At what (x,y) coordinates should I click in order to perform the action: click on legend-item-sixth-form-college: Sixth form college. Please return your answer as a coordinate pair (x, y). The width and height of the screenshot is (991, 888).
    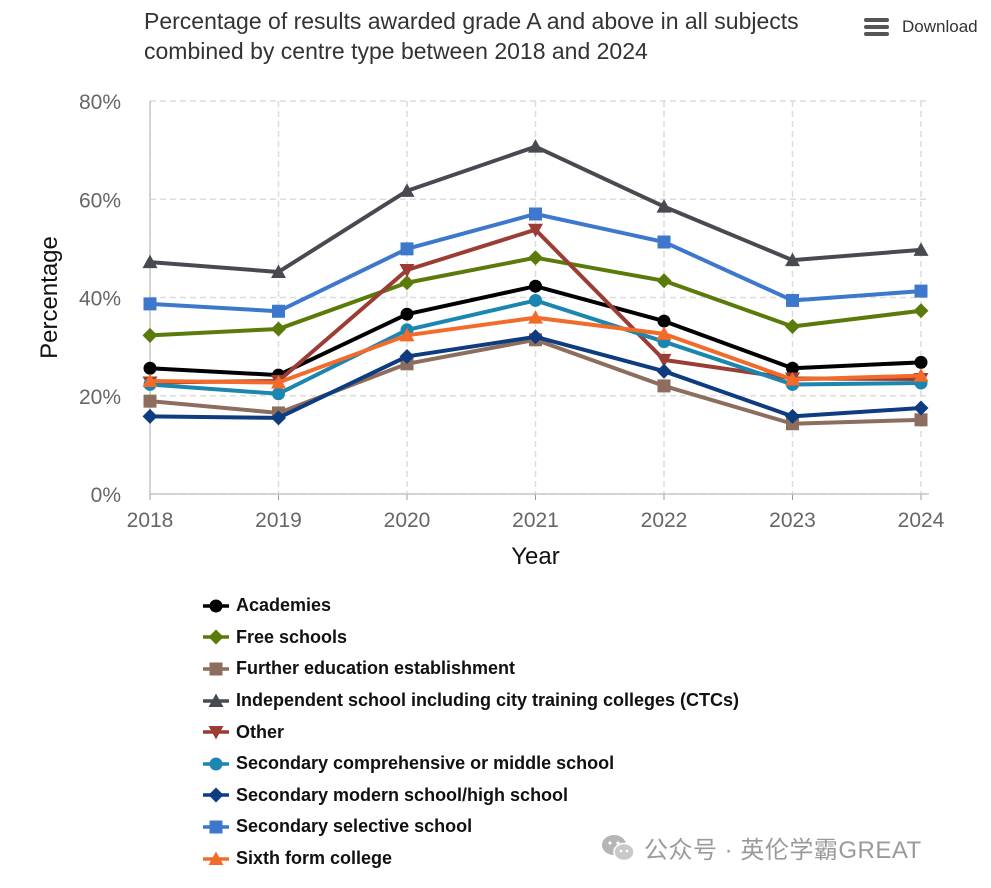
    Looking at the image, I should click on (470, 859).